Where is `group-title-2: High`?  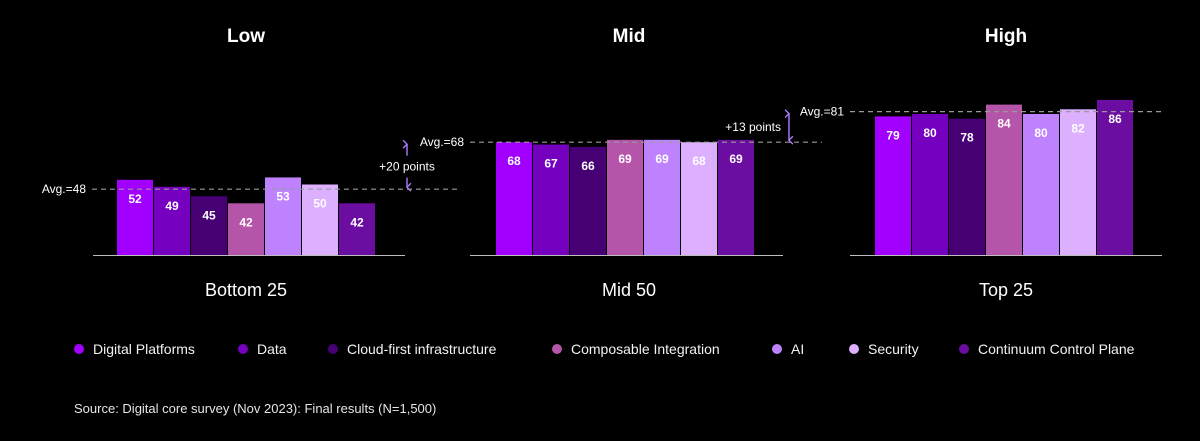
group-title-2: High is located at coordinates (1006, 36).